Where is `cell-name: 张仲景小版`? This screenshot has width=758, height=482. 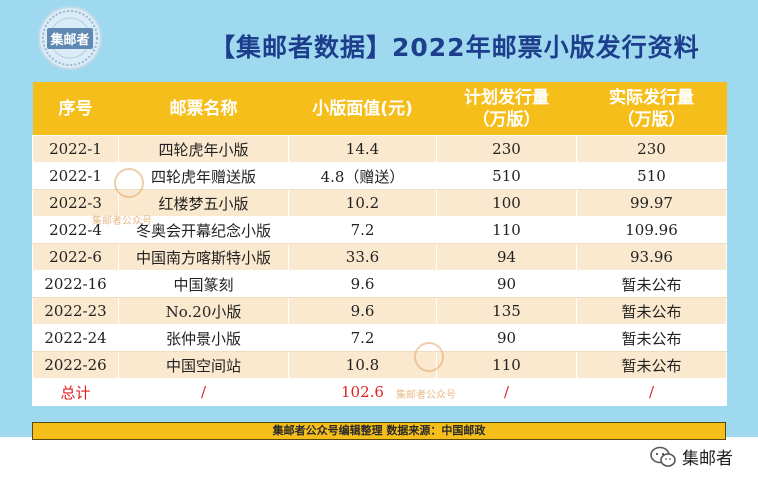 cell-name: 张仲景小版 is located at coordinates (203, 338).